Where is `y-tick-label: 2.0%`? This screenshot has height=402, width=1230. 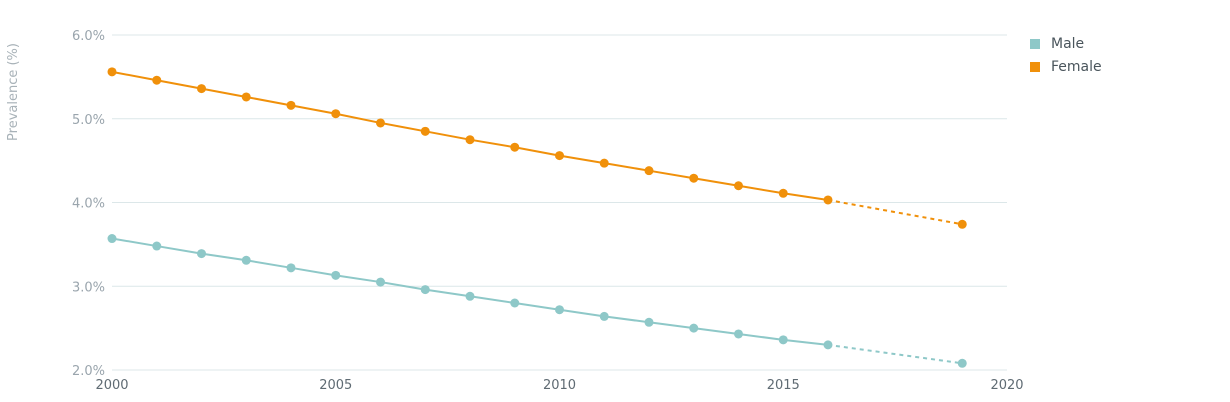
y-tick-label: 2.0% is located at coordinates (88, 371).